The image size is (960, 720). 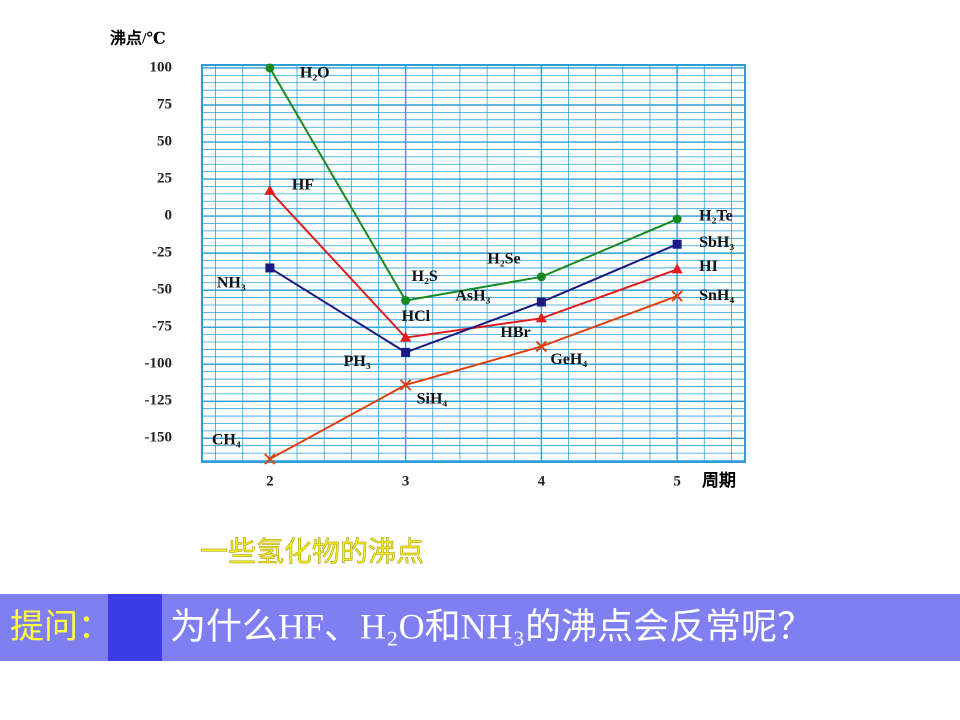 I want to click on x-tick-label: 4, so click(x=542, y=481).